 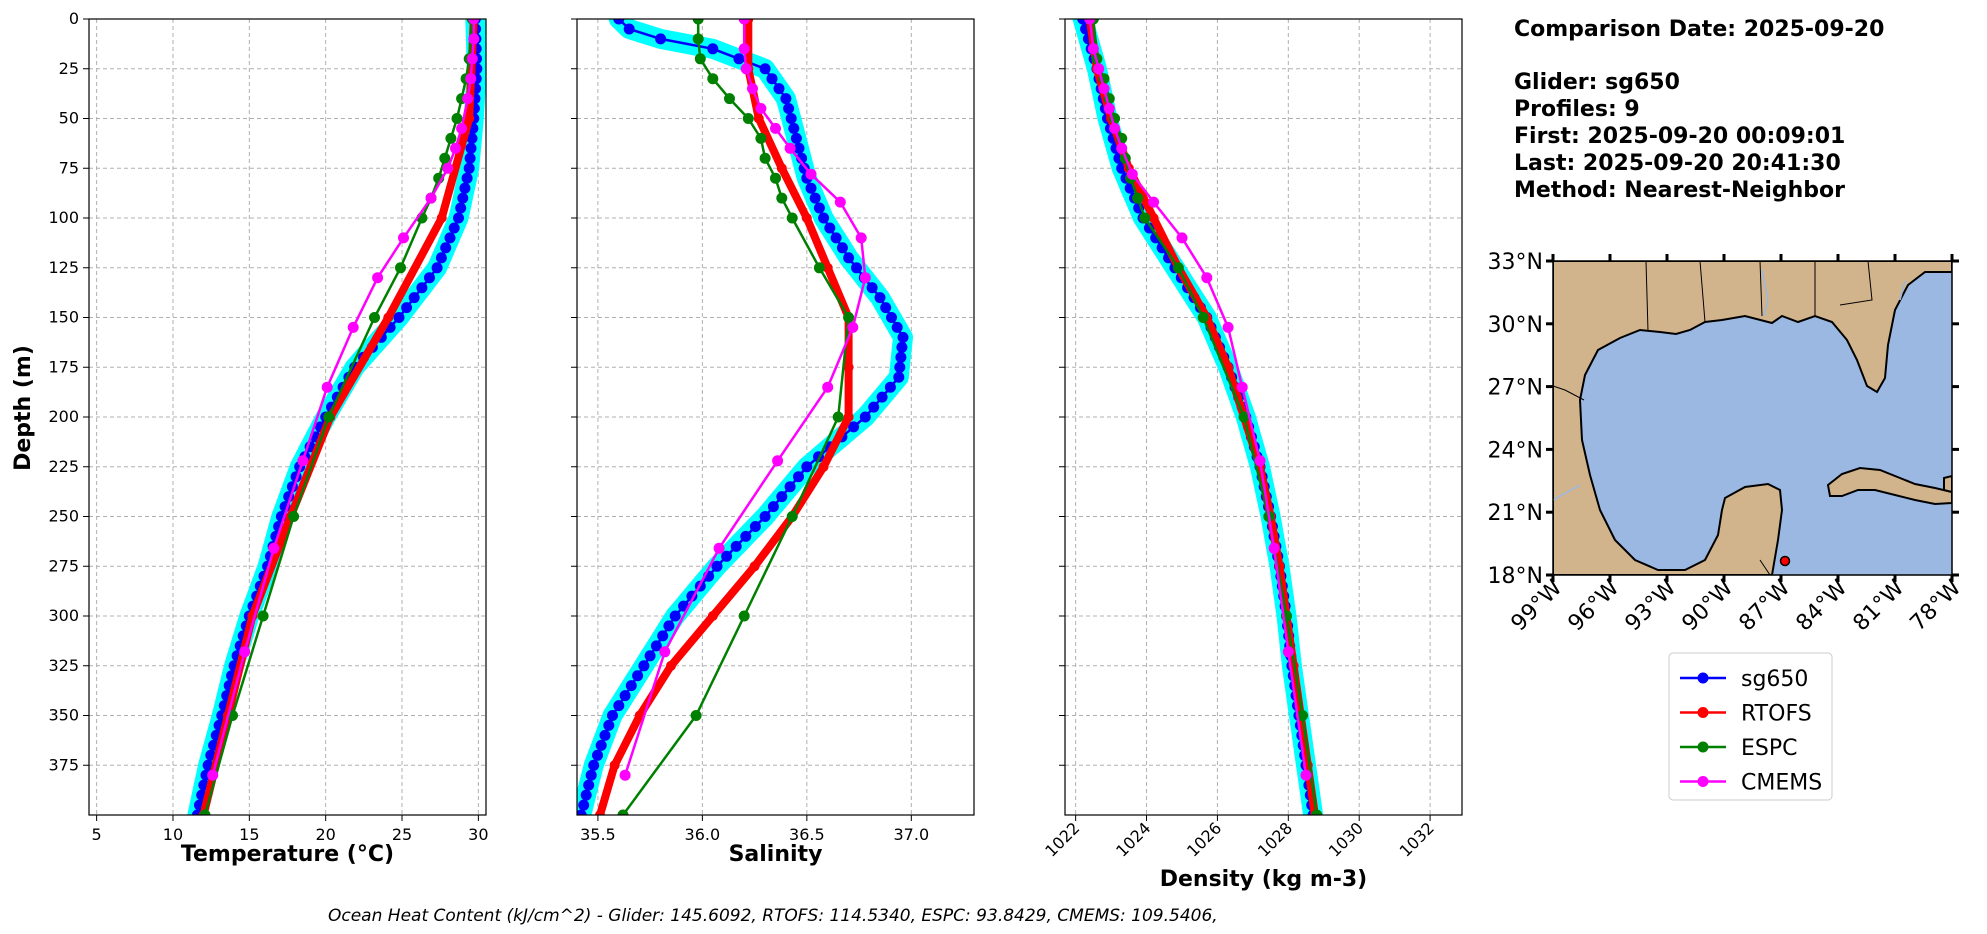 I want to click on y-tick-label: 225, so click(x=63, y=466).